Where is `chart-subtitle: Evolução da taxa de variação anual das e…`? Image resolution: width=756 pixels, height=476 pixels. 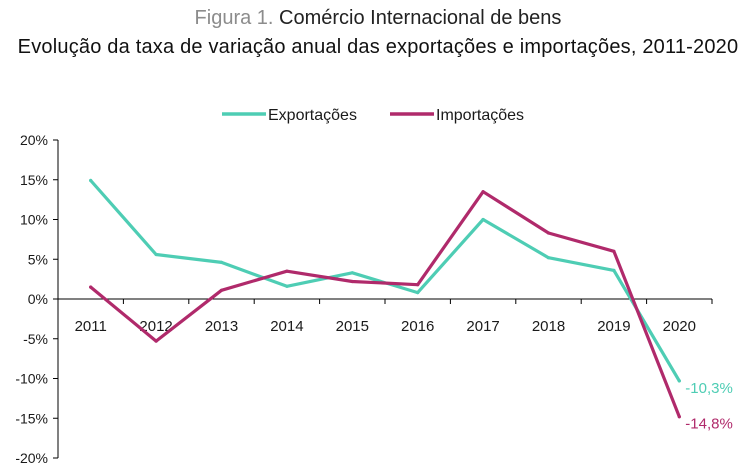 chart-subtitle: Evolução da taxa de variação anual das e… is located at coordinates (378, 47).